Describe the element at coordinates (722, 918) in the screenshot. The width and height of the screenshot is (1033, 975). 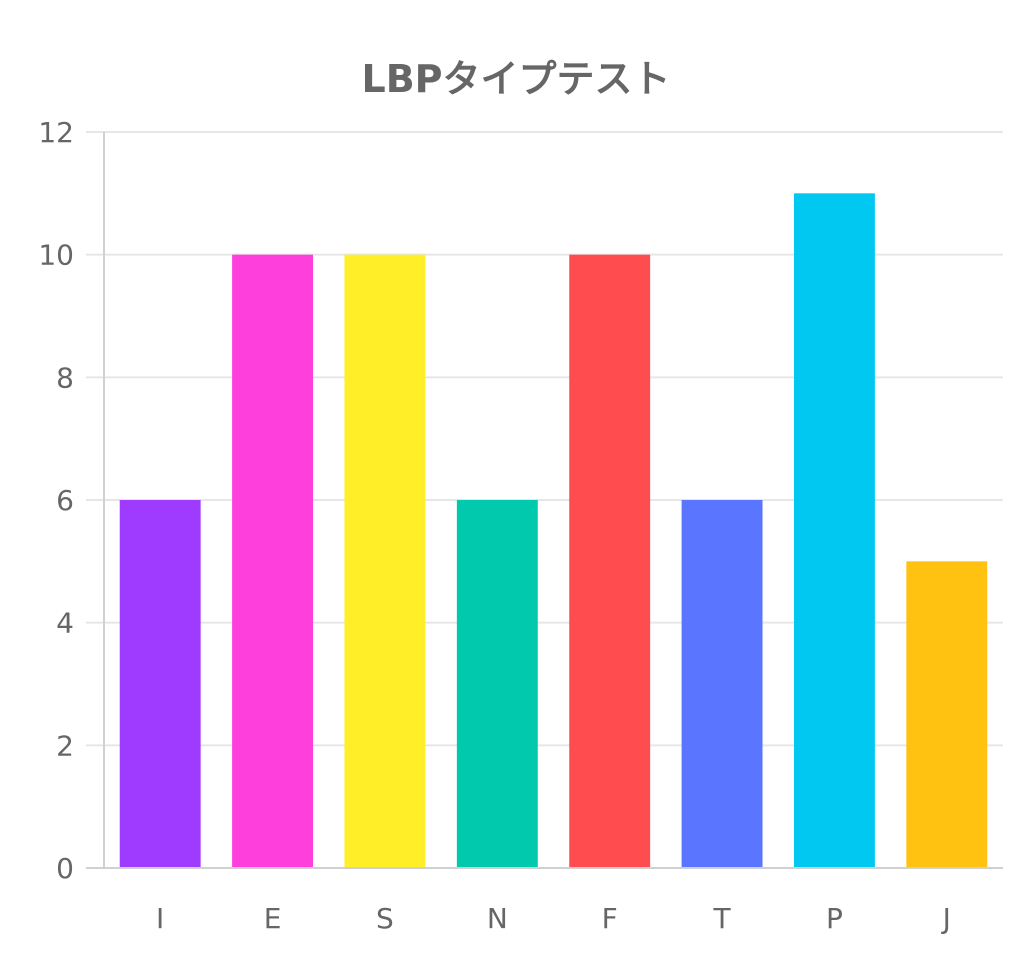
I see `x-tick-label: T` at that location.